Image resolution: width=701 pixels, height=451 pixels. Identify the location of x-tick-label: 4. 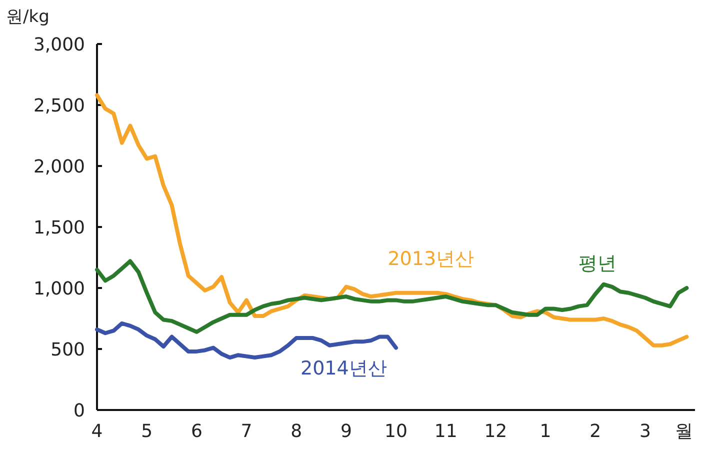
(97, 431).